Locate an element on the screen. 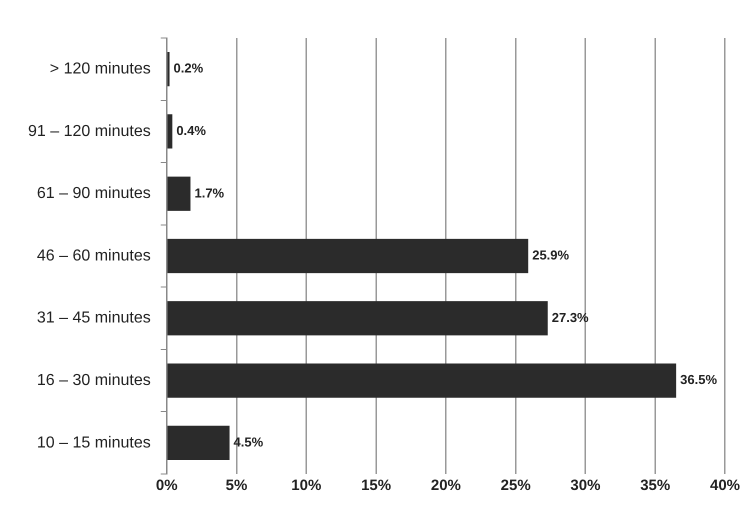  data-label: 0.2% is located at coordinates (189, 68).